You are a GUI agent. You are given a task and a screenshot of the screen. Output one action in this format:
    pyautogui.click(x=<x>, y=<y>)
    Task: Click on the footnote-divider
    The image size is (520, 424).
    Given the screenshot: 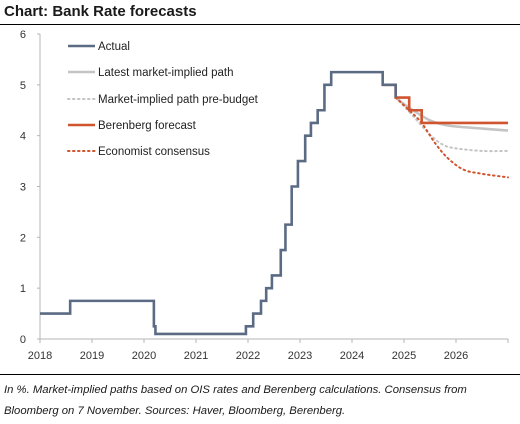 What is the action you would take?
    pyautogui.click(x=260, y=374)
    